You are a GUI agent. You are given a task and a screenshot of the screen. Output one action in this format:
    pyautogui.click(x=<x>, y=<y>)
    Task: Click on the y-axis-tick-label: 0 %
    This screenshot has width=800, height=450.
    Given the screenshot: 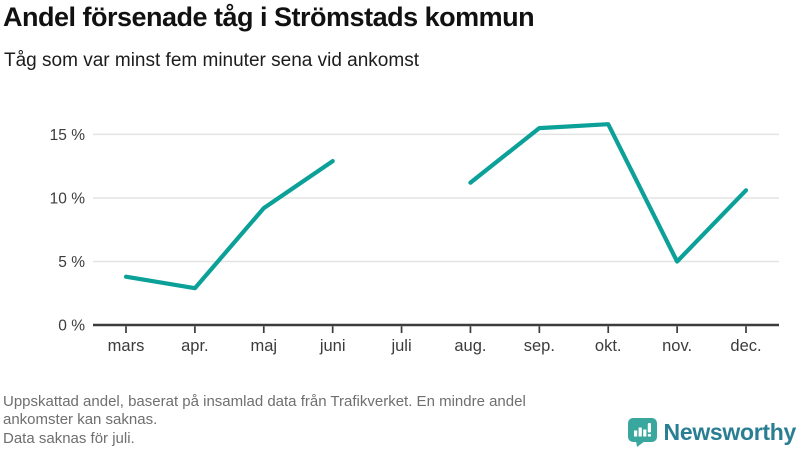 What is the action you would take?
    pyautogui.click(x=71, y=326)
    